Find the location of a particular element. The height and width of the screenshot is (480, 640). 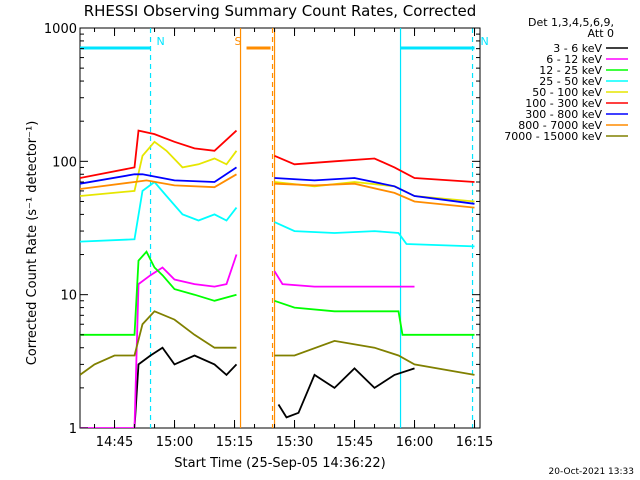

x-tick-label: 14:45 is located at coordinates (114, 442).